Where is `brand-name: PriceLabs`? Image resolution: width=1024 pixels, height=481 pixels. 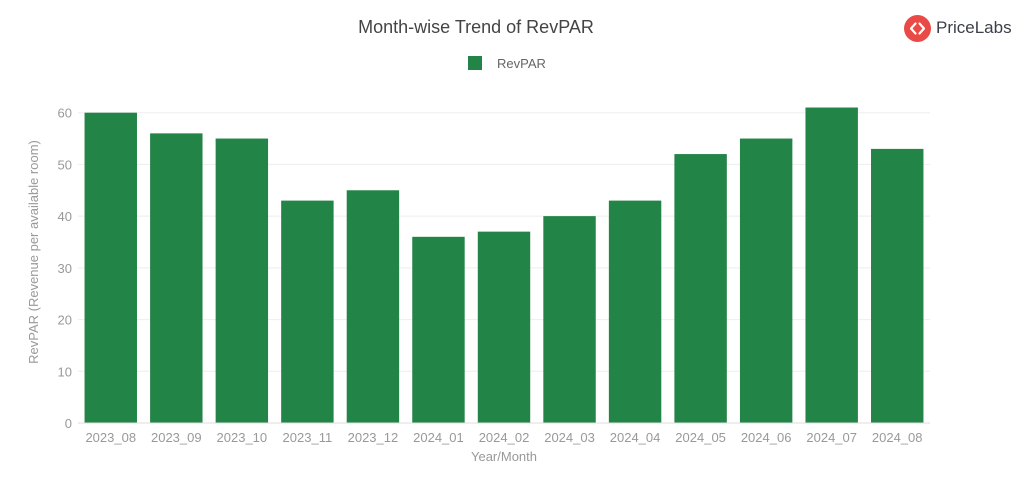
brand-name: PriceLabs is located at coordinates (974, 27).